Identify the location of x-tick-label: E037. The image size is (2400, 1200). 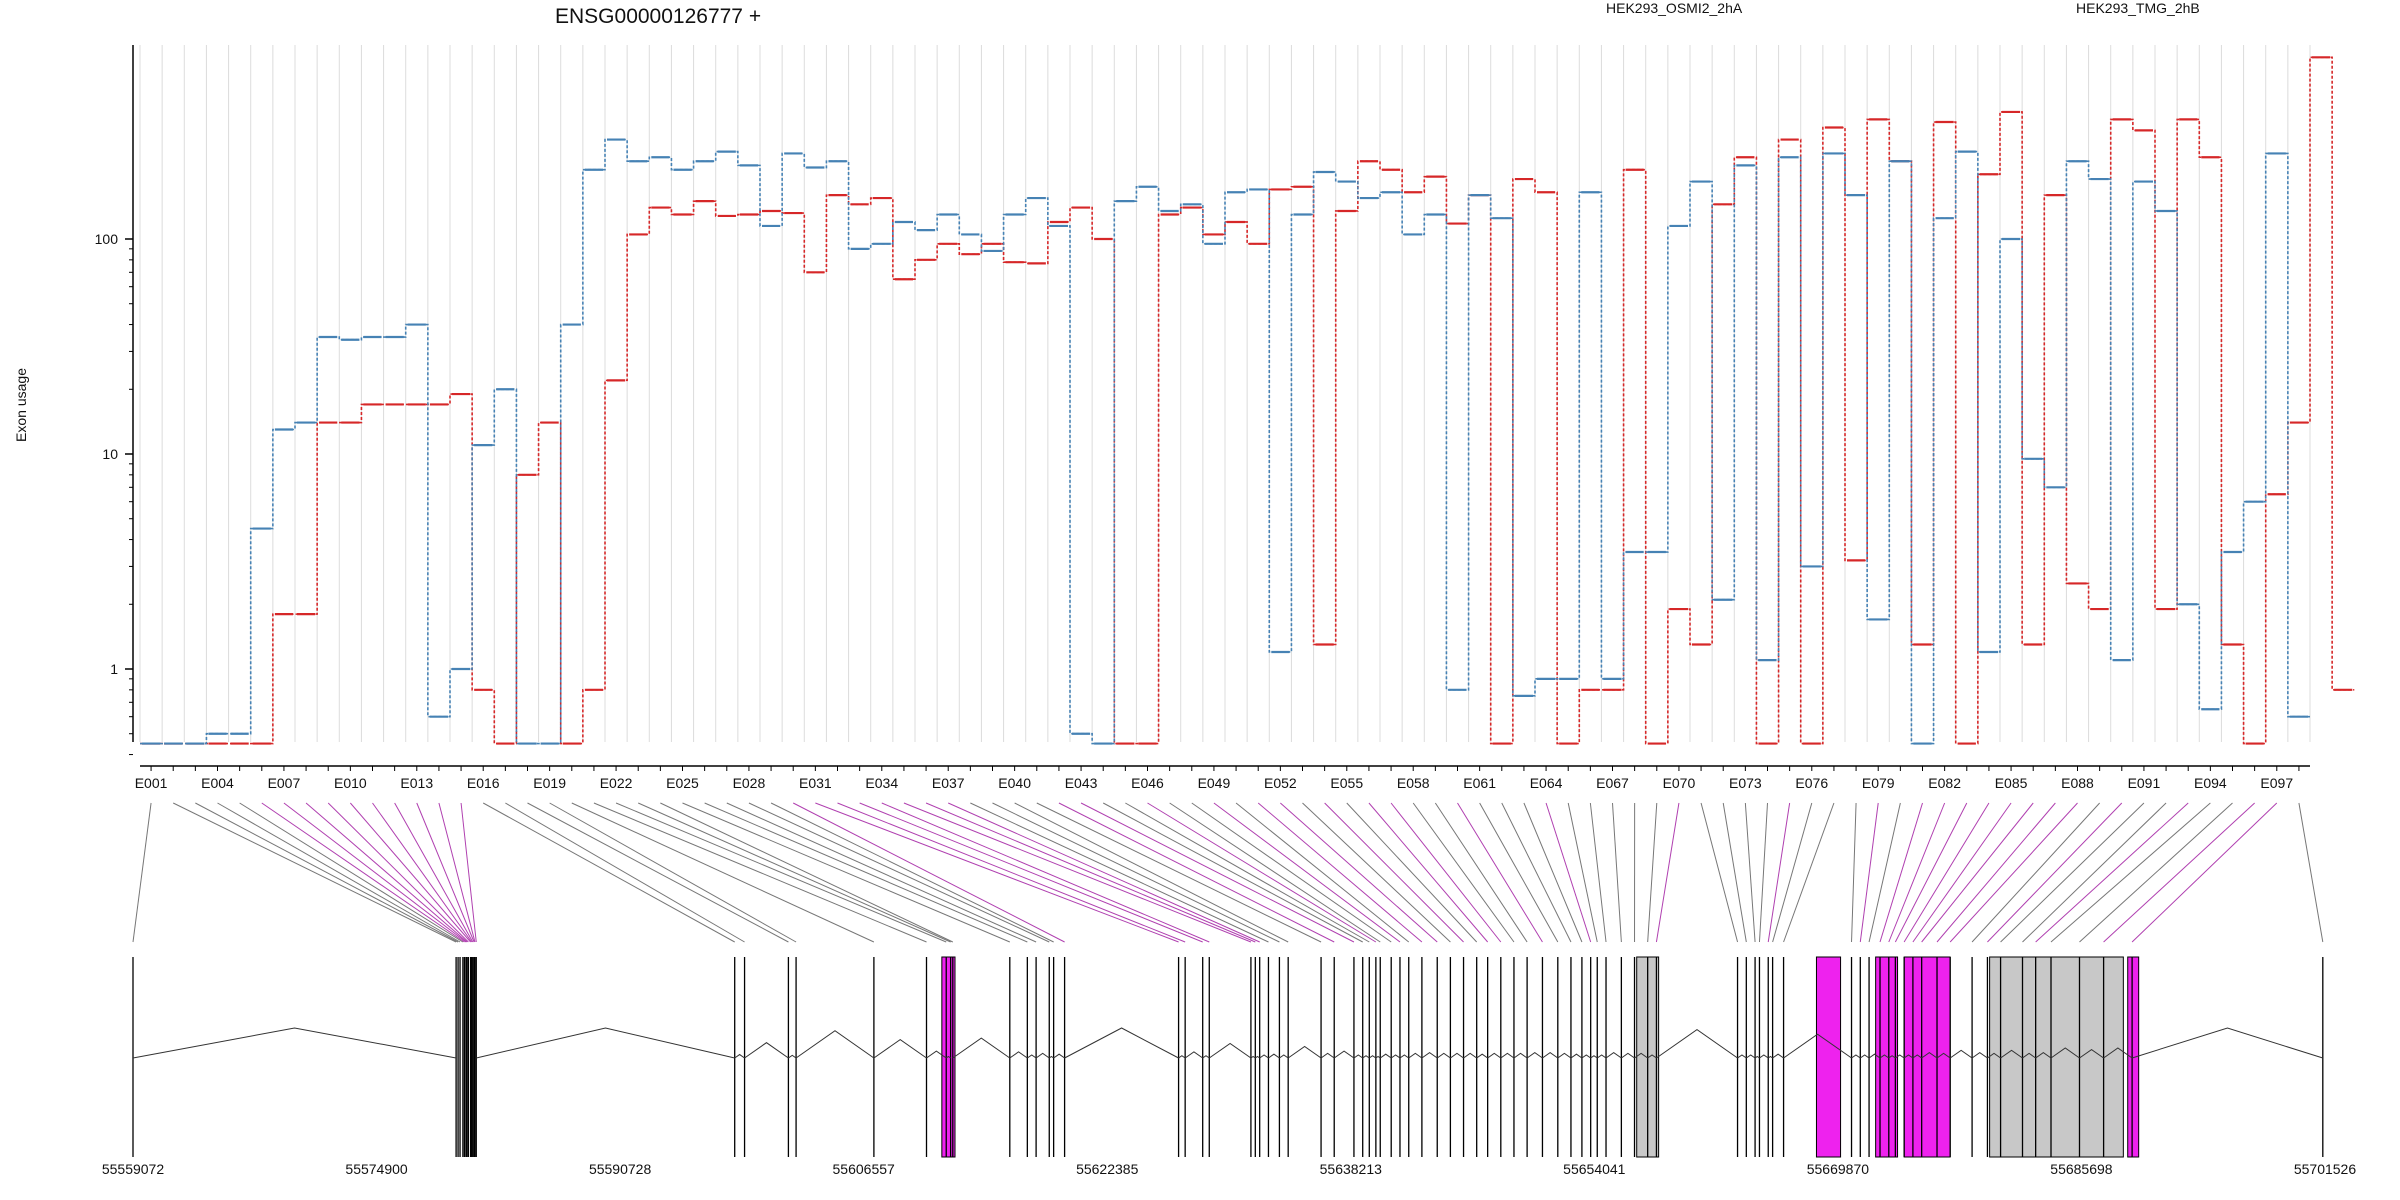
(948, 783).